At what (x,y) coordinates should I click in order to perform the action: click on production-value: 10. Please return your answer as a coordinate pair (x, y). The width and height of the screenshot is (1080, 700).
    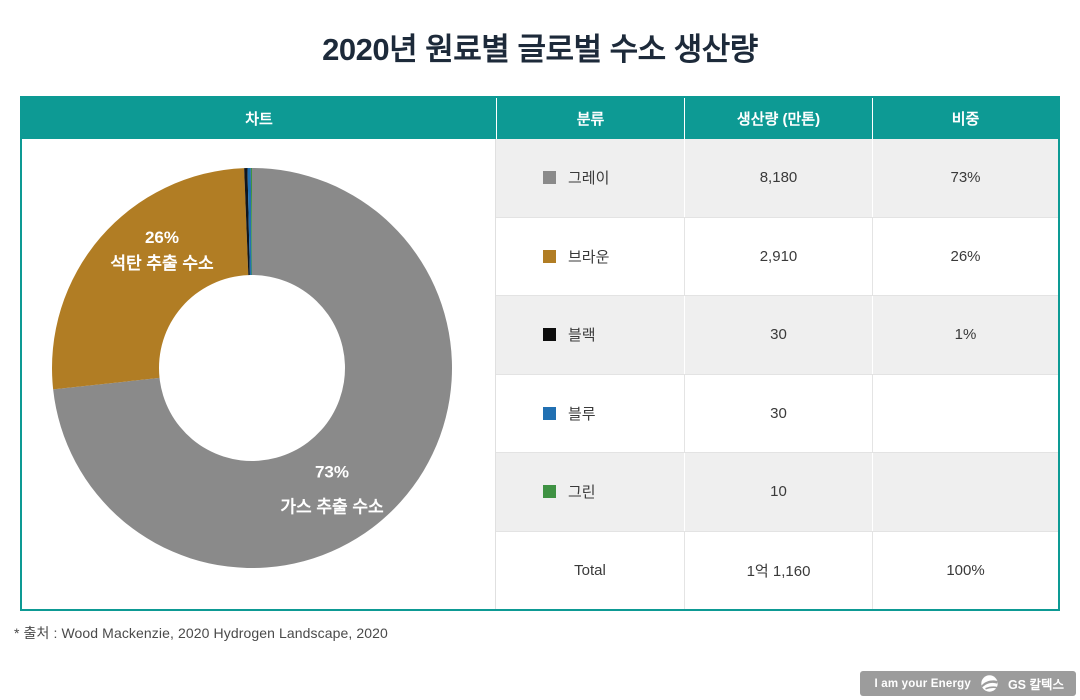
    Looking at the image, I should click on (778, 492).